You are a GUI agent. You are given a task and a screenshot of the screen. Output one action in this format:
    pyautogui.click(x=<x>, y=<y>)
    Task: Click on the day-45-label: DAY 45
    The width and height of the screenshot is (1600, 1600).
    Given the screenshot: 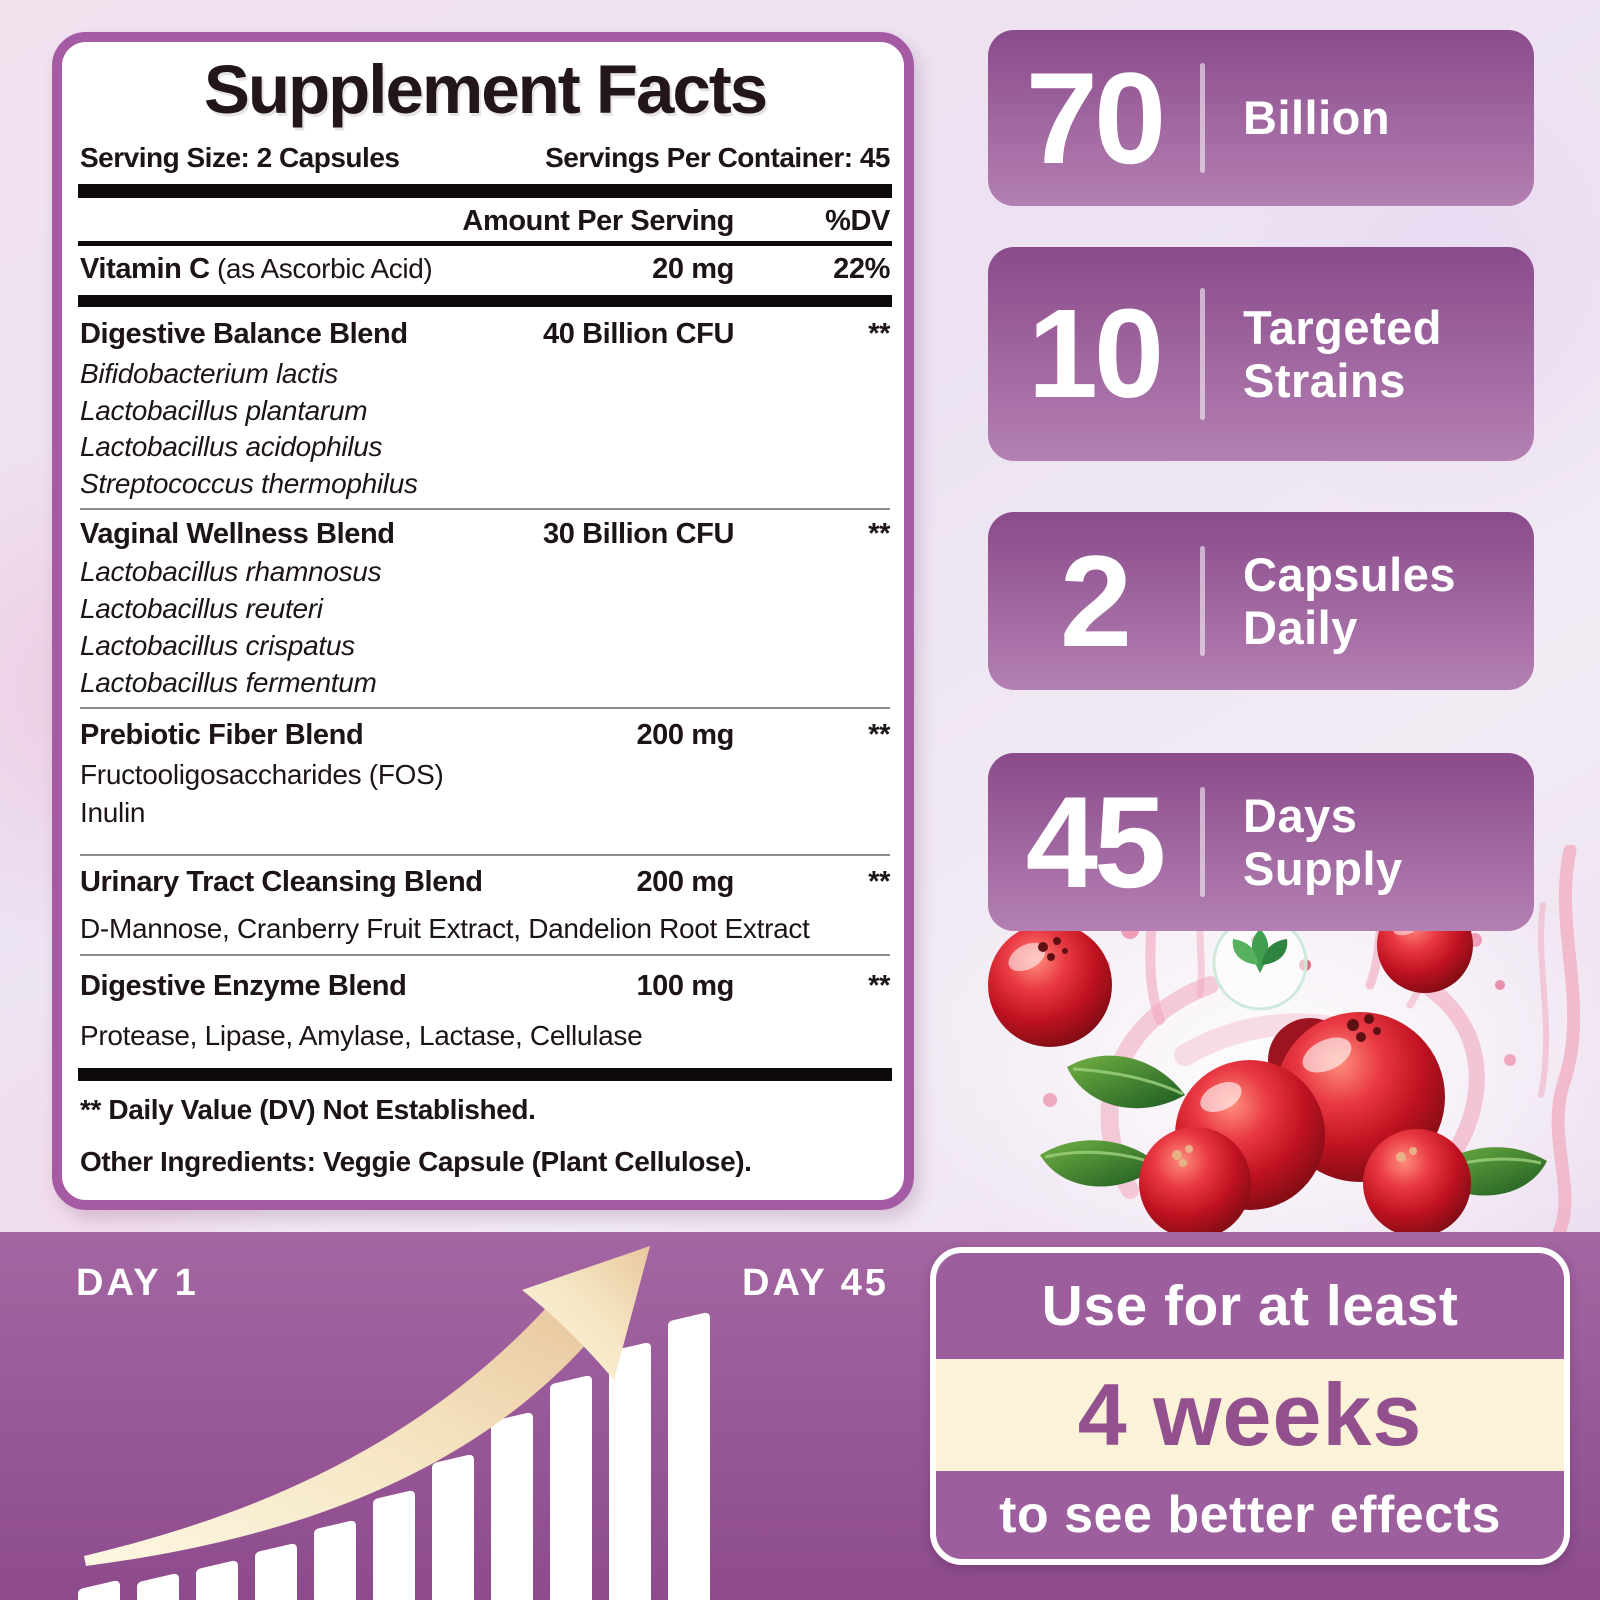 What is the action you would take?
    pyautogui.click(x=815, y=1283)
    